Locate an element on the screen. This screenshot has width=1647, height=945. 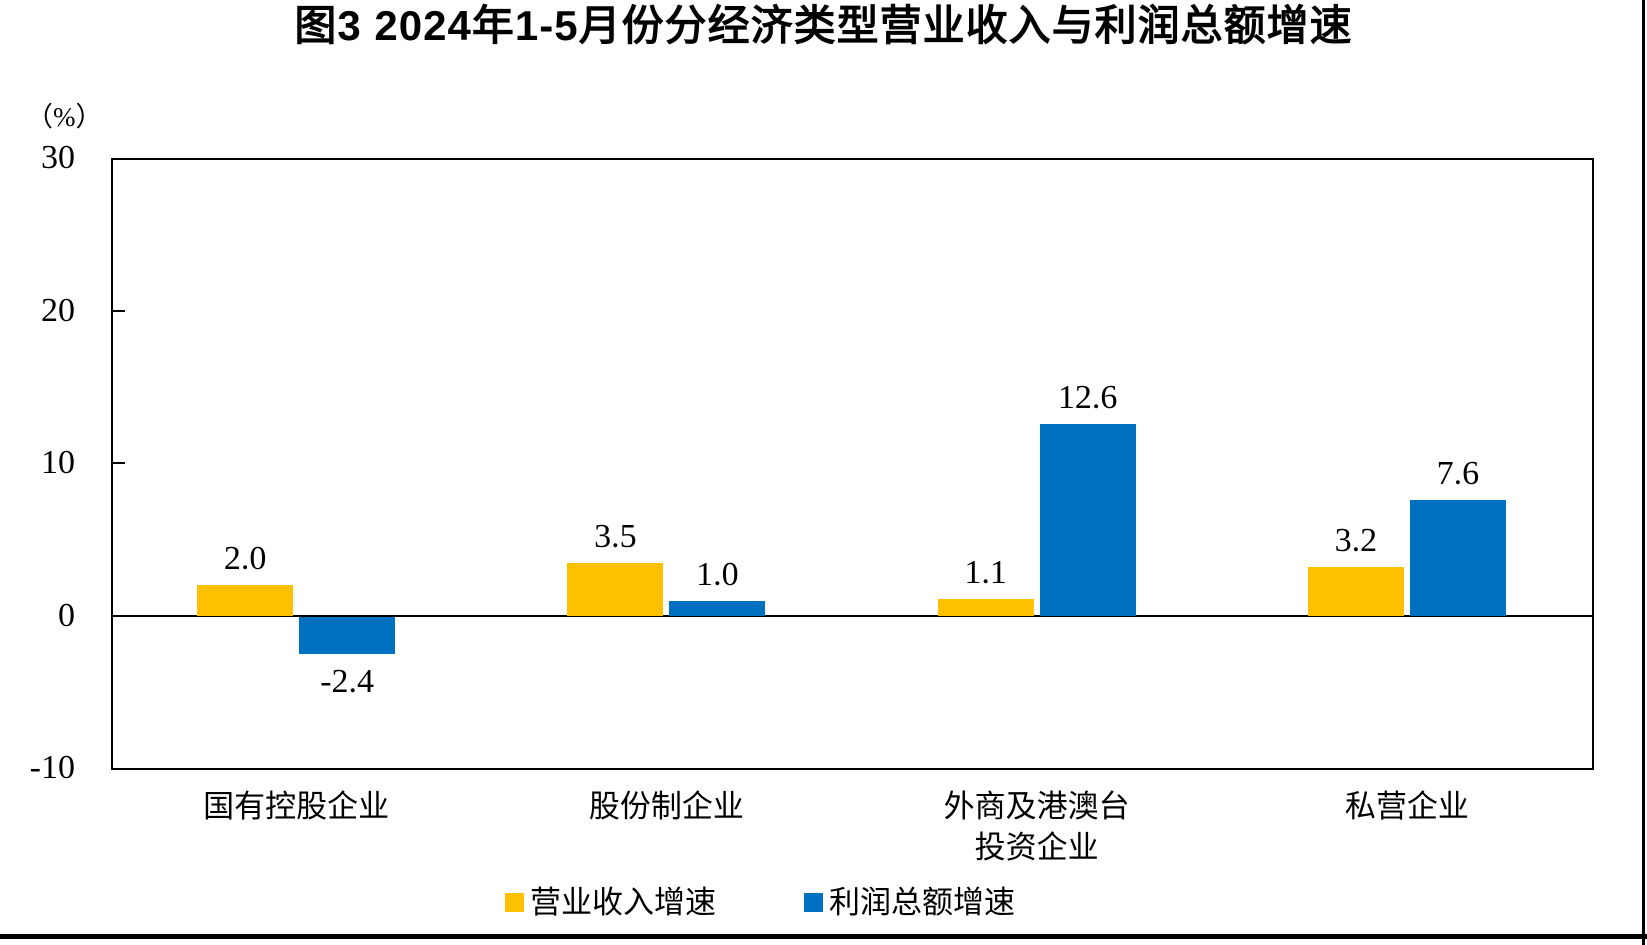
y-tick-label: 10 is located at coordinates (58, 462).